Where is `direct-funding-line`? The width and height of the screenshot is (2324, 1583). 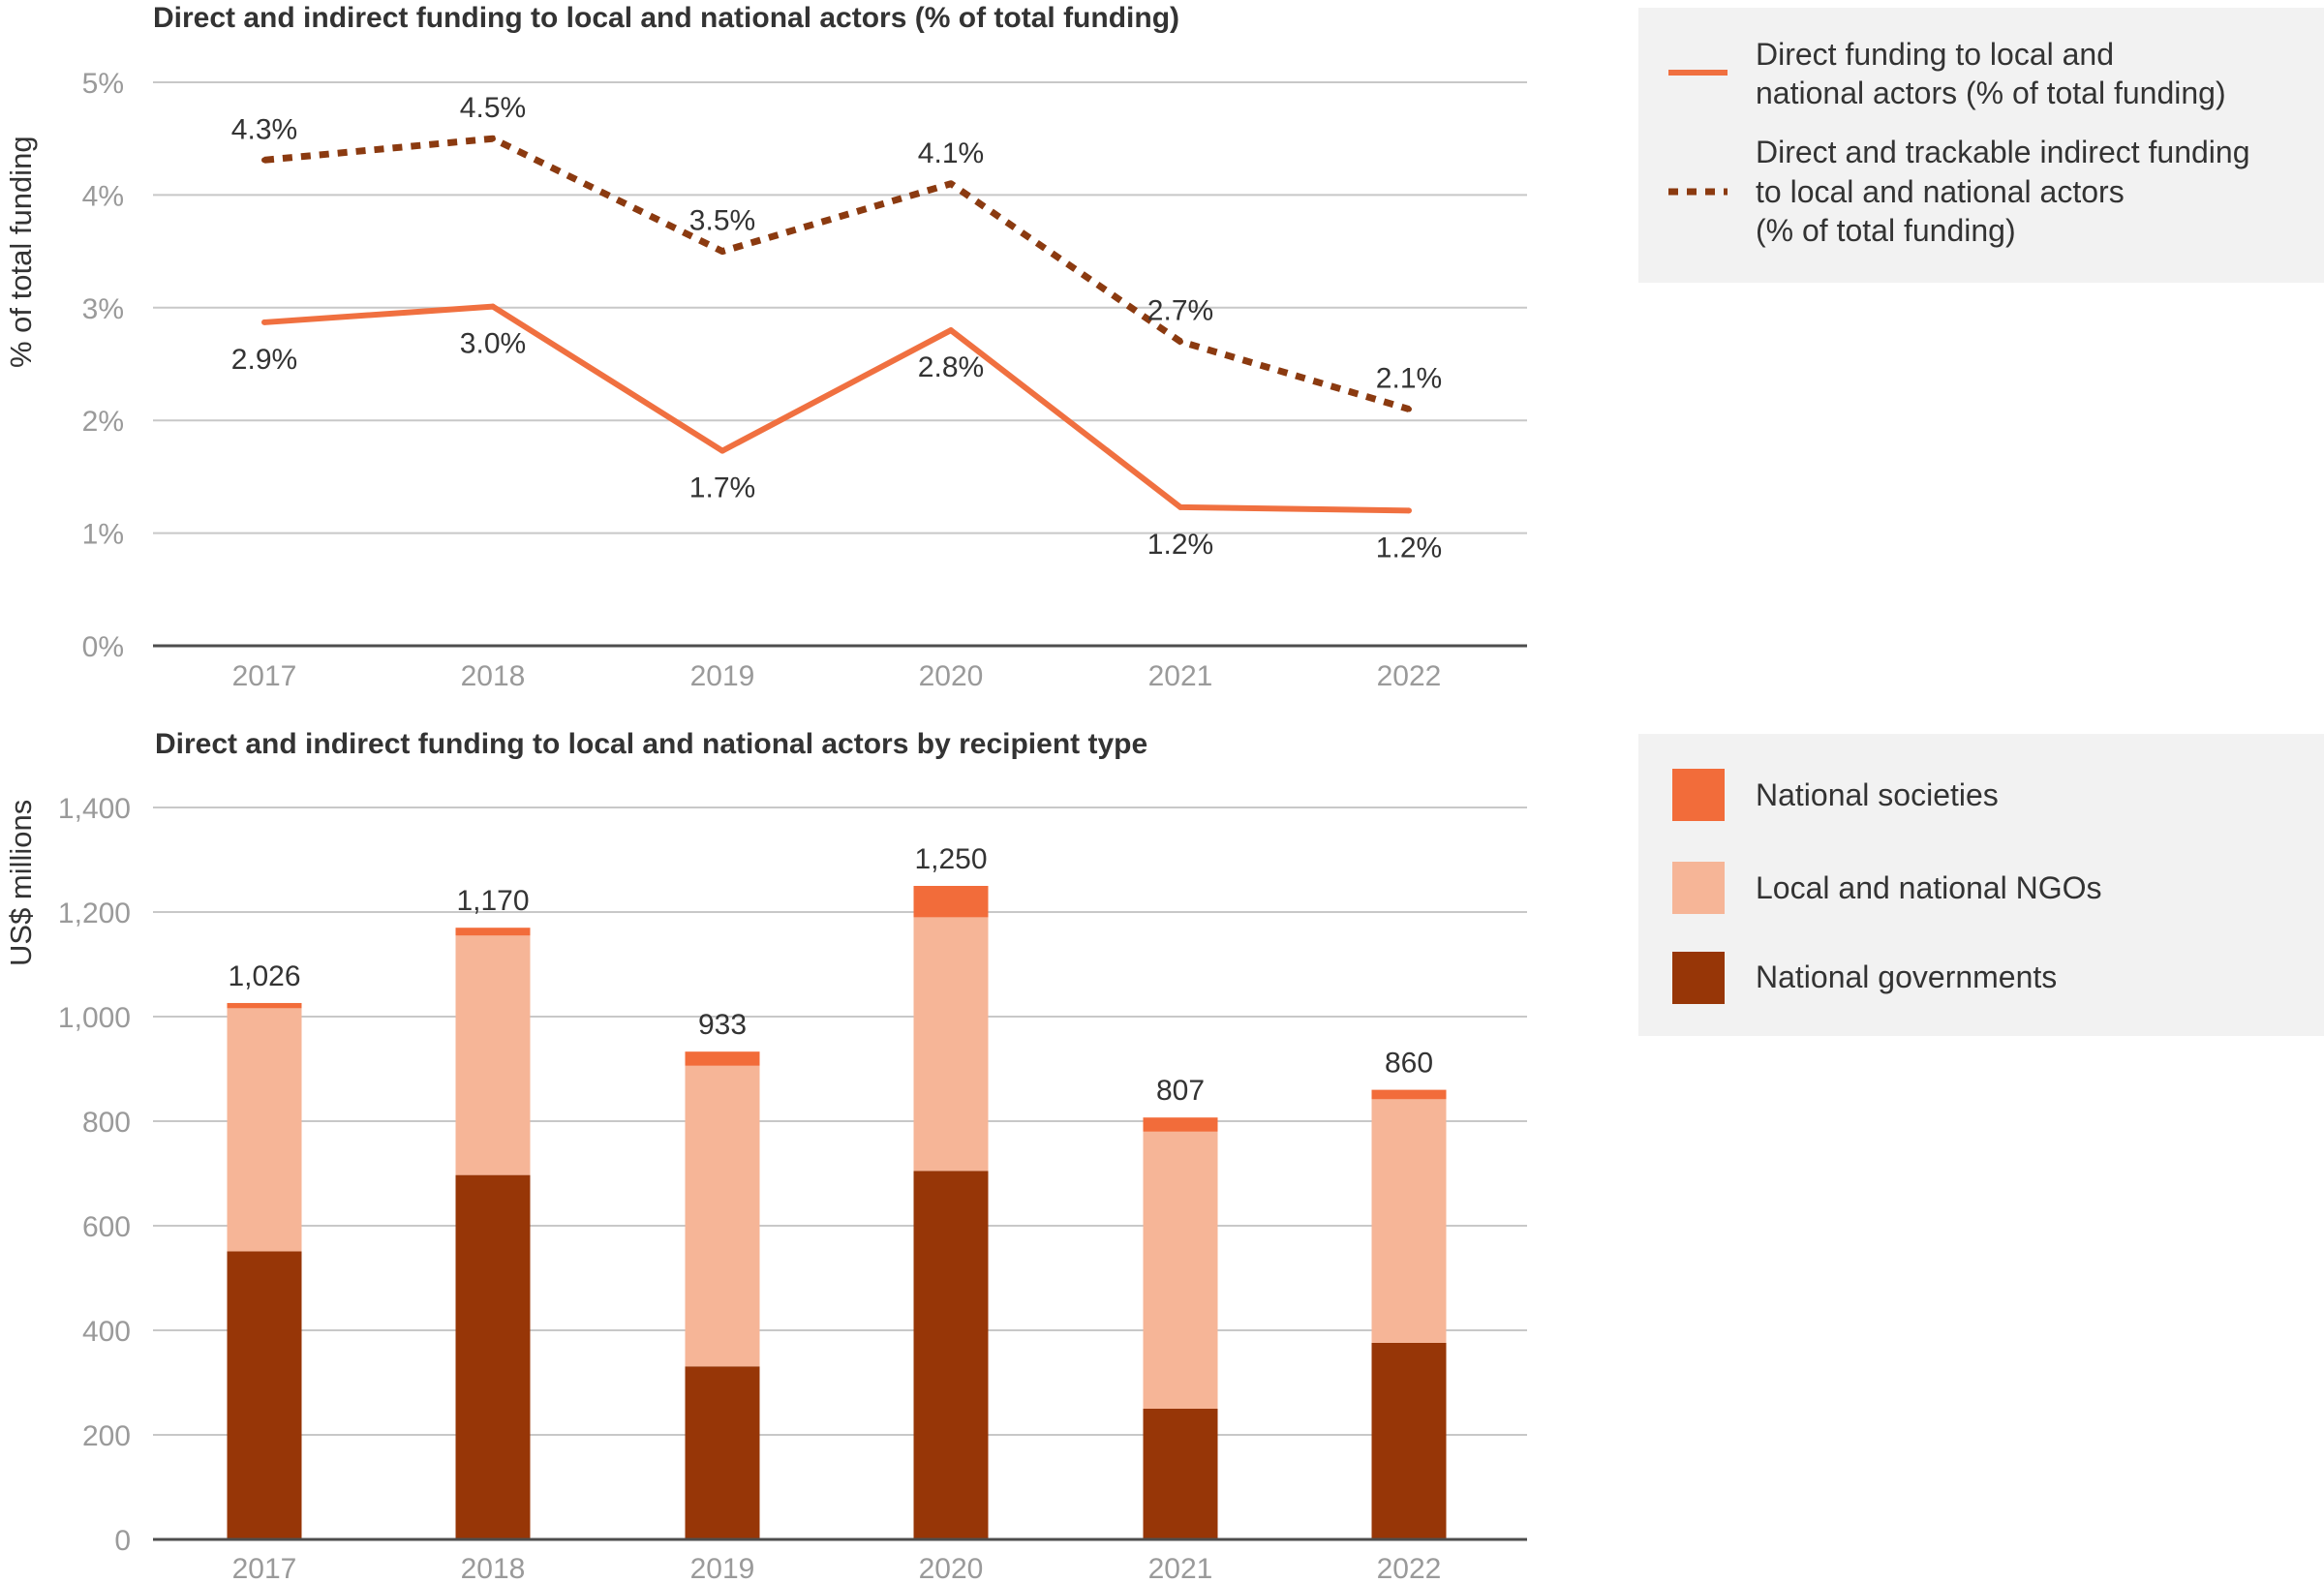
direct-funding-line is located at coordinates (837, 408).